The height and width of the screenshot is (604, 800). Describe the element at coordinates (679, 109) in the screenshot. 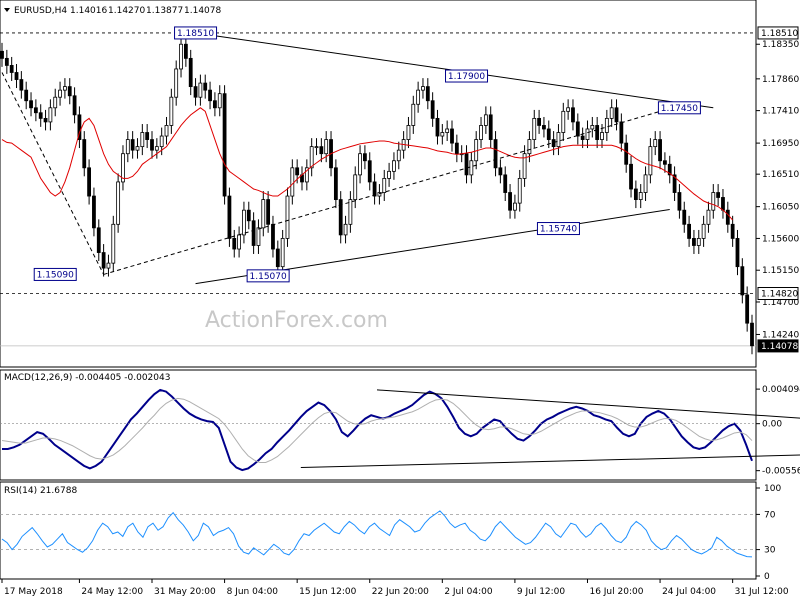

I see `annotation-label: 1.17450` at that location.